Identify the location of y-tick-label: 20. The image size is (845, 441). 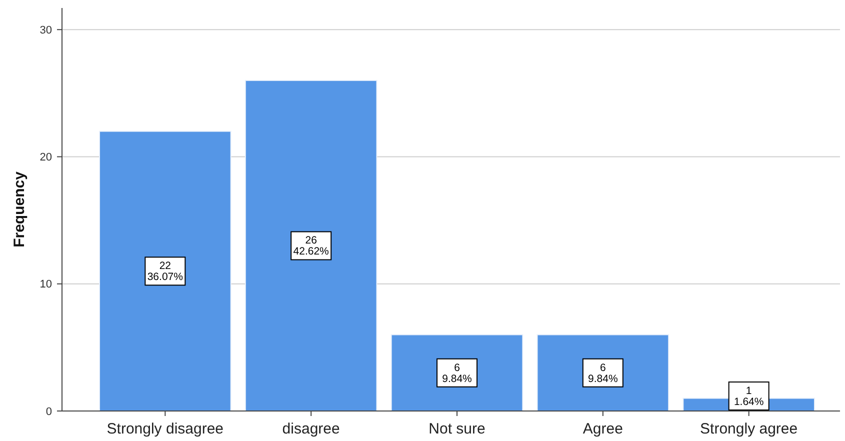
(46, 158).